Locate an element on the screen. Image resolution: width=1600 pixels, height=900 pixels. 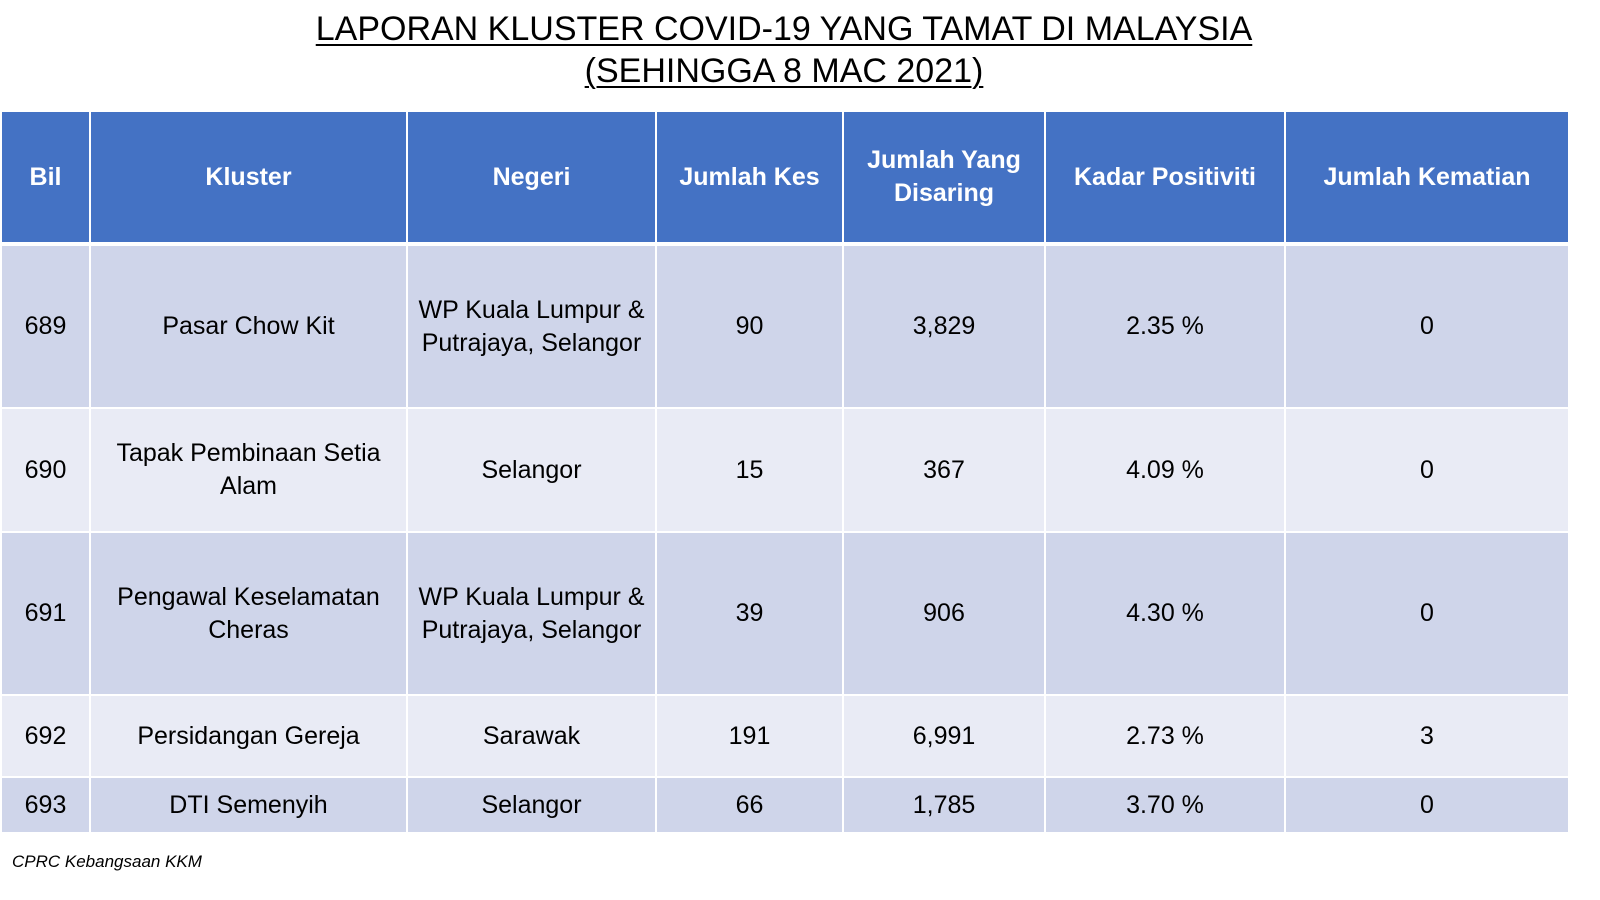
header-jumlah-kematian: Jumlah Kematian is located at coordinates (1427, 179).